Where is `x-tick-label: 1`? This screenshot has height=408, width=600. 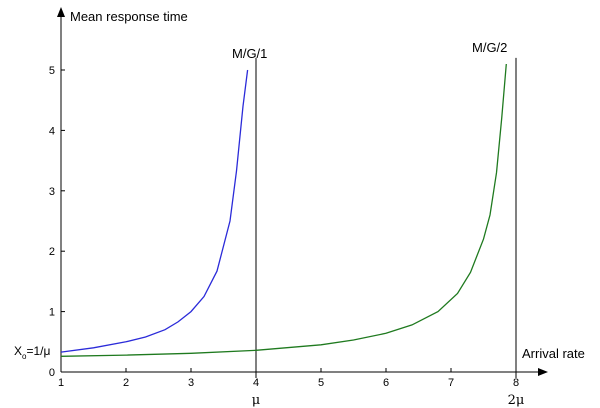 x-tick-label: 1 is located at coordinates (61, 383).